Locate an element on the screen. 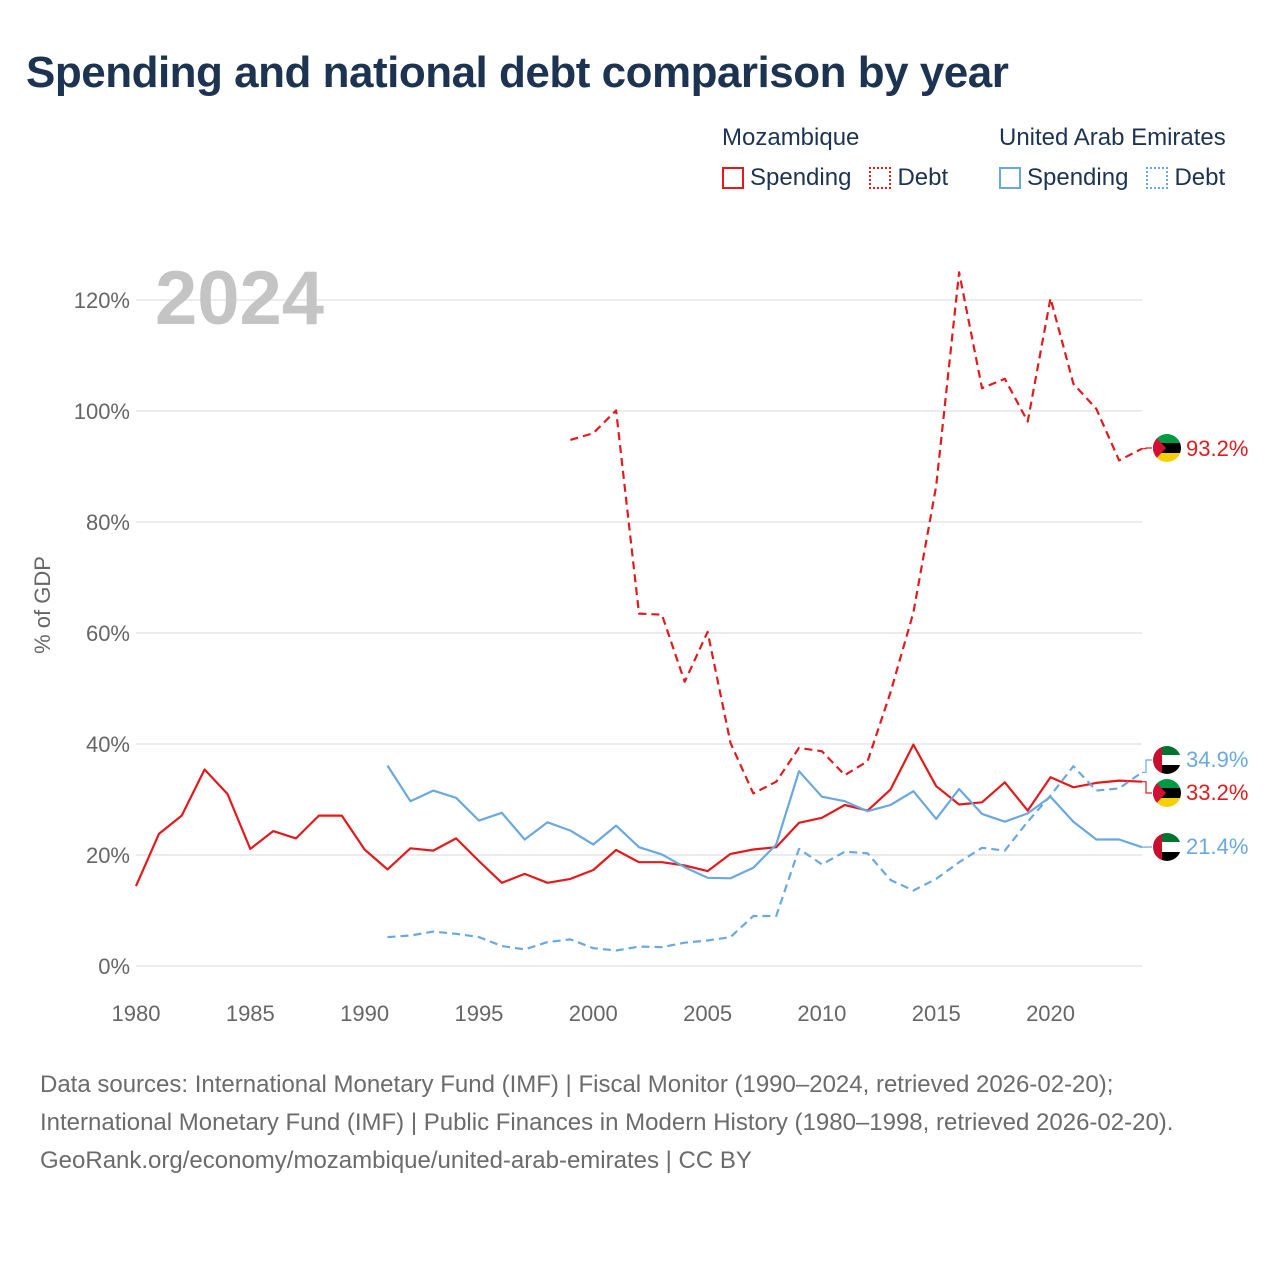  x-tick-label: 1995 is located at coordinates (478, 1013).